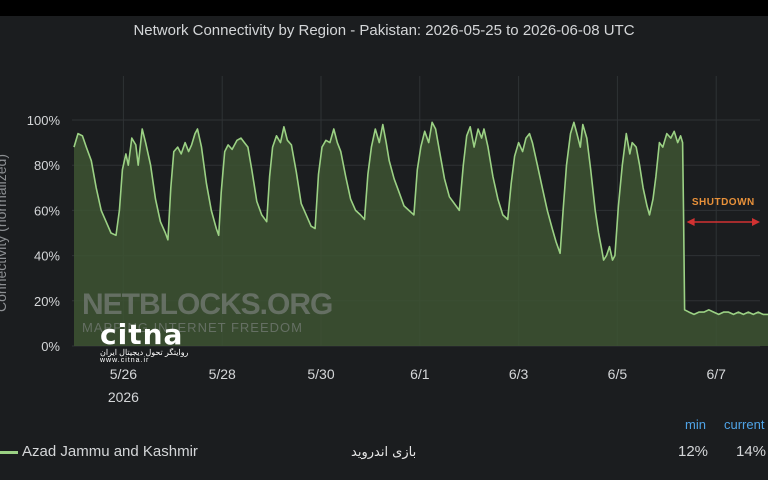  What do you see at coordinates (618, 374) in the screenshot?
I see `x-tick-label: 6/5` at bounding box center [618, 374].